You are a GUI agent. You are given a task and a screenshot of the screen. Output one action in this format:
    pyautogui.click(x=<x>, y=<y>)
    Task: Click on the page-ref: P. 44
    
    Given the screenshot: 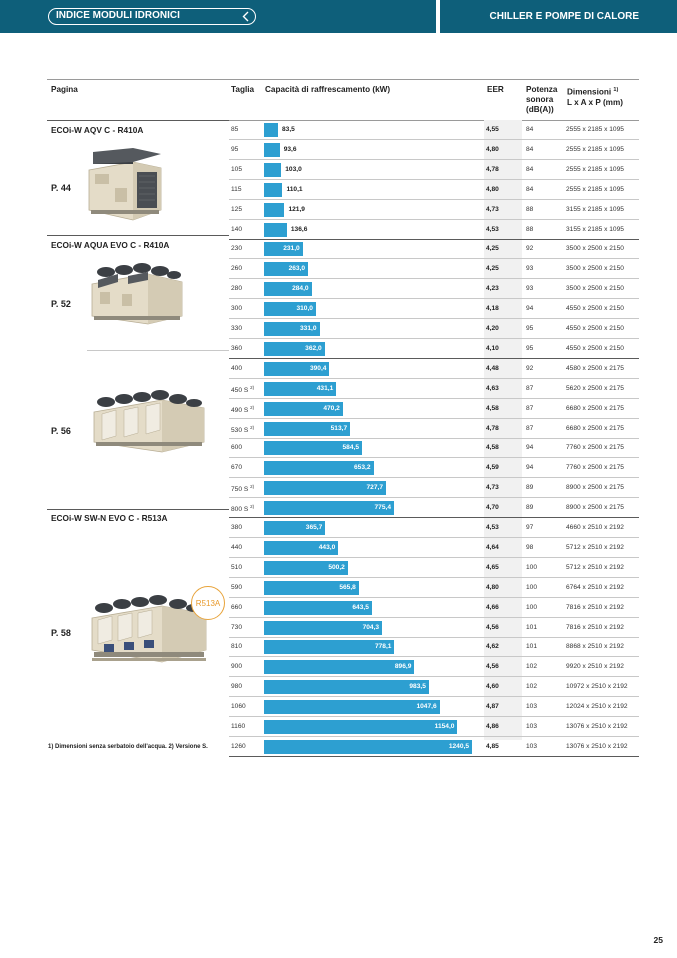 What is the action you would take?
    pyautogui.click(x=61, y=188)
    